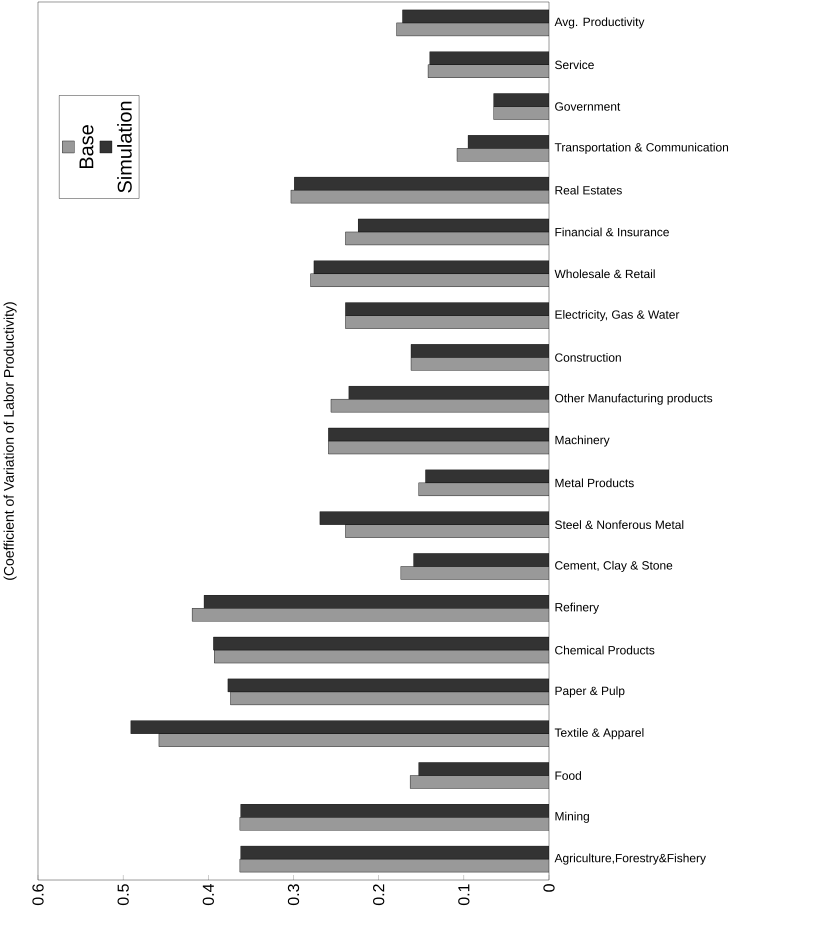 The width and height of the screenshot is (813, 944). I want to click on y-tick-label: Steel & Nonferous Metal, so click(619, 525).